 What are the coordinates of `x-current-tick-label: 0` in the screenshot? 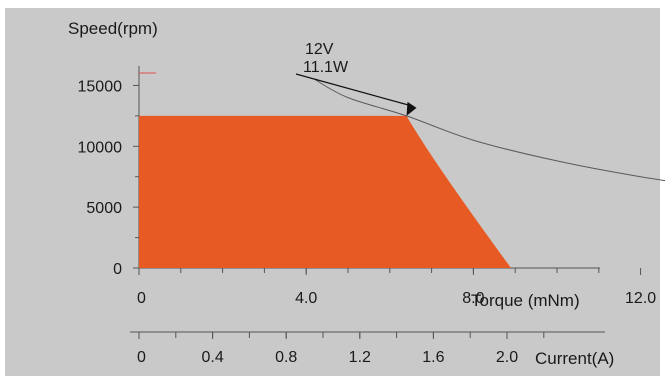 It's located at (141, 357).